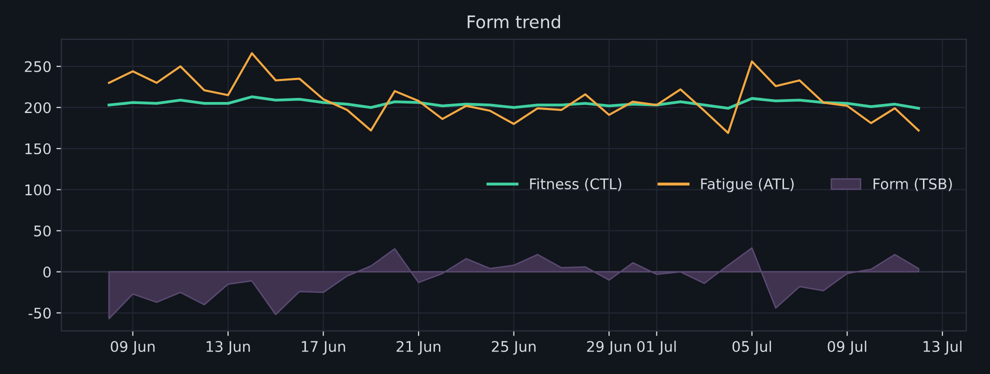  What do you see at coordinates (609, 347) in the screenshot?
I see `x-tick-label: 29 Jun` at bounding box center [609, 347].